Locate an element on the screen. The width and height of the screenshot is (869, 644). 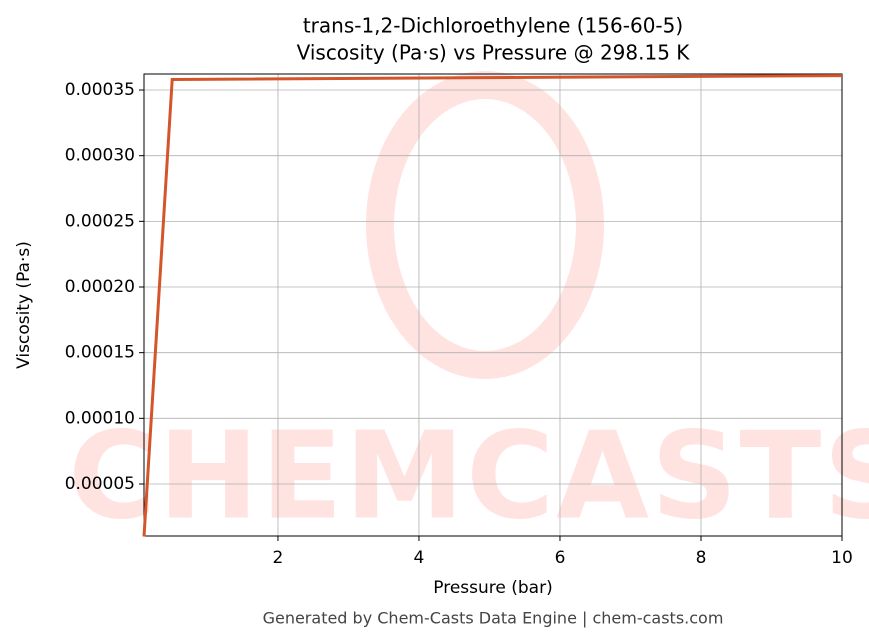
y-tick-label: 0.00025 is located at coordinates (100, 221).